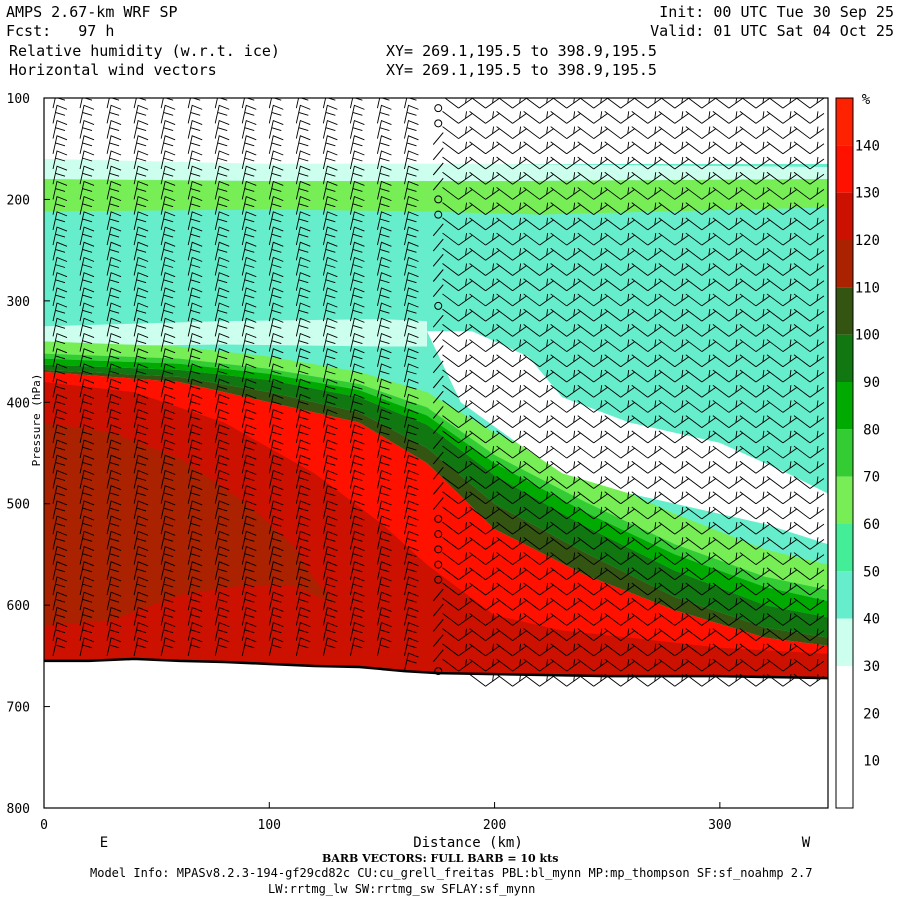 This screenshot has height=900, width=900. Describe the element at coordinates (440, 858) in the screenshot. I see `barb-note: BARB VECTORS: FULL BARB = 10 kts` at that location.